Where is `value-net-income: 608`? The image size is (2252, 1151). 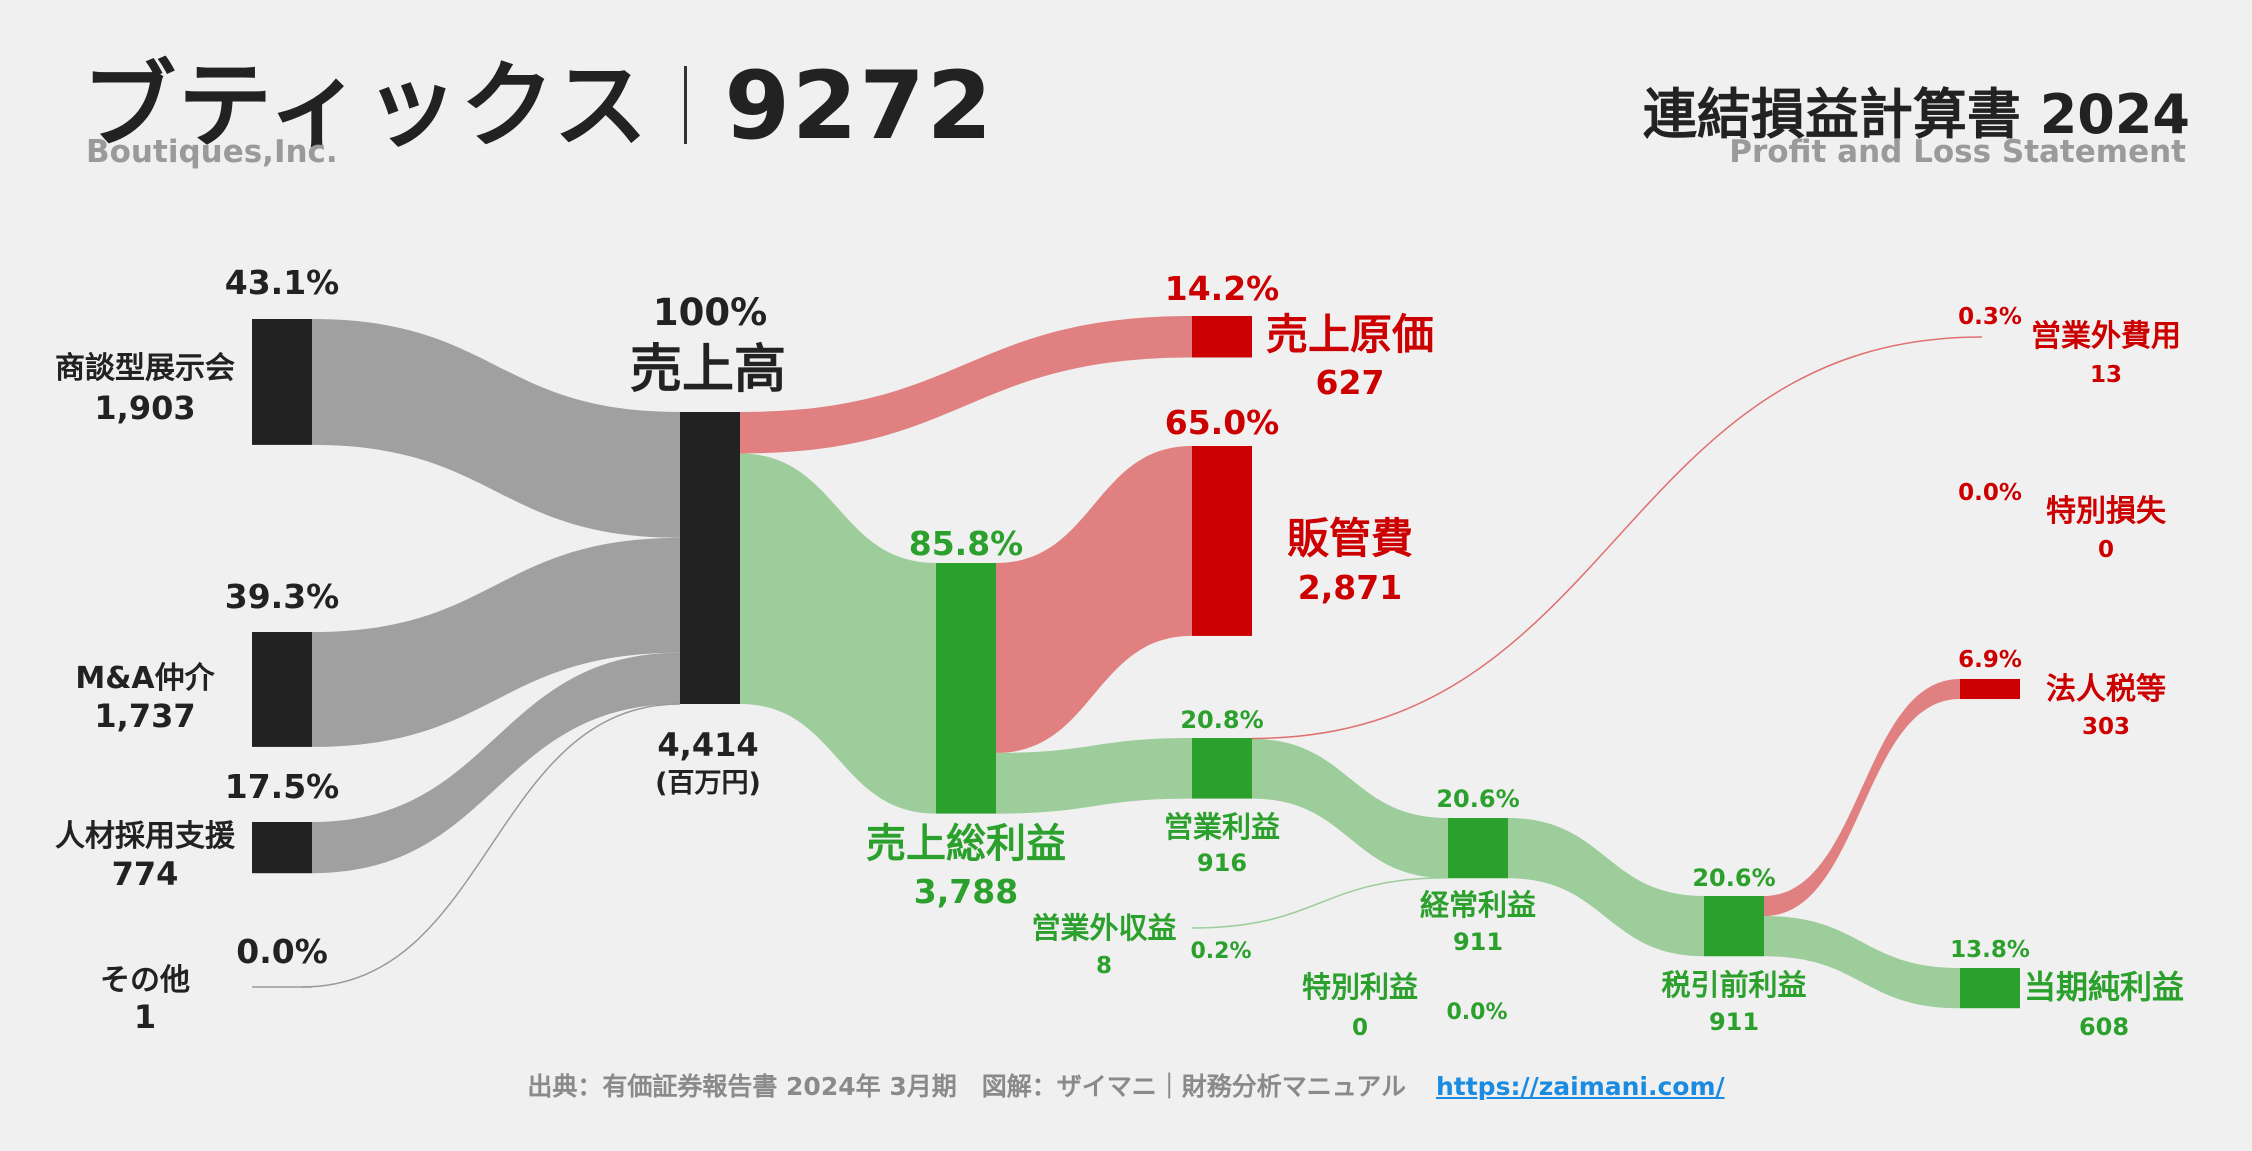
value-net-income: 608 is located at coordinates (2104, 1027).